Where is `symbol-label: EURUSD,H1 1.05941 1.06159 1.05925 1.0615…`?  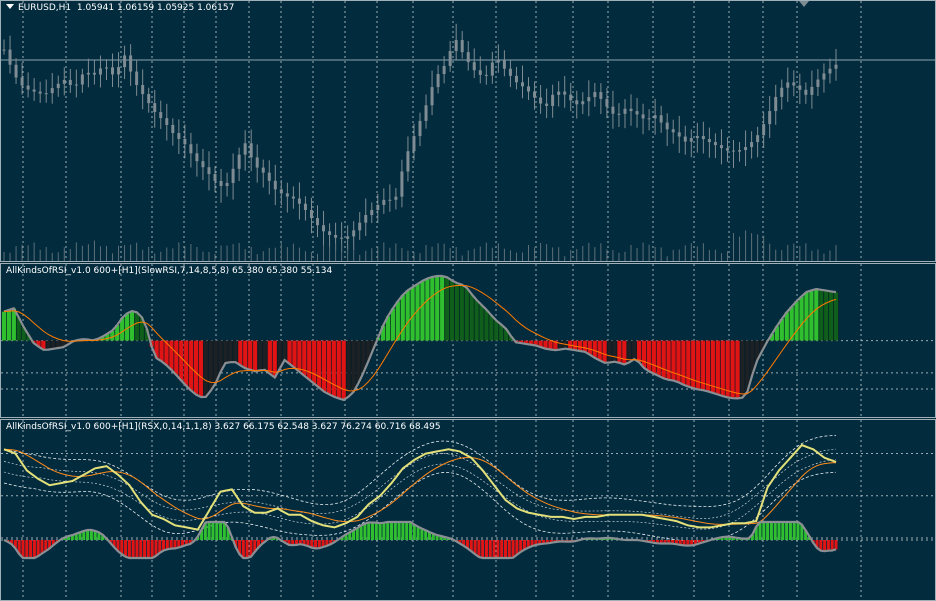
symbol-label: EURUSD,H1 1.05941 1.06159 1.05925 1.0615… is located at coordinates (120, 8).